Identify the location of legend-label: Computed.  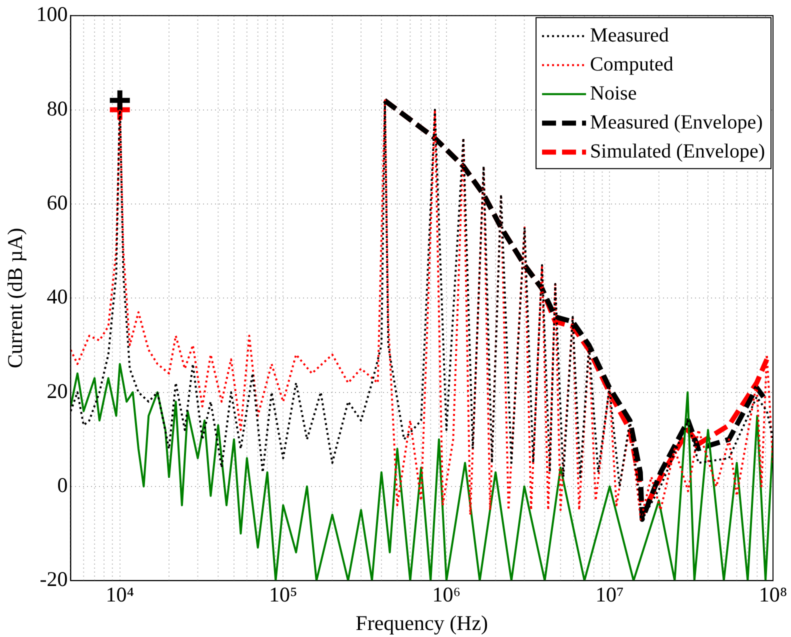
(632, 64).